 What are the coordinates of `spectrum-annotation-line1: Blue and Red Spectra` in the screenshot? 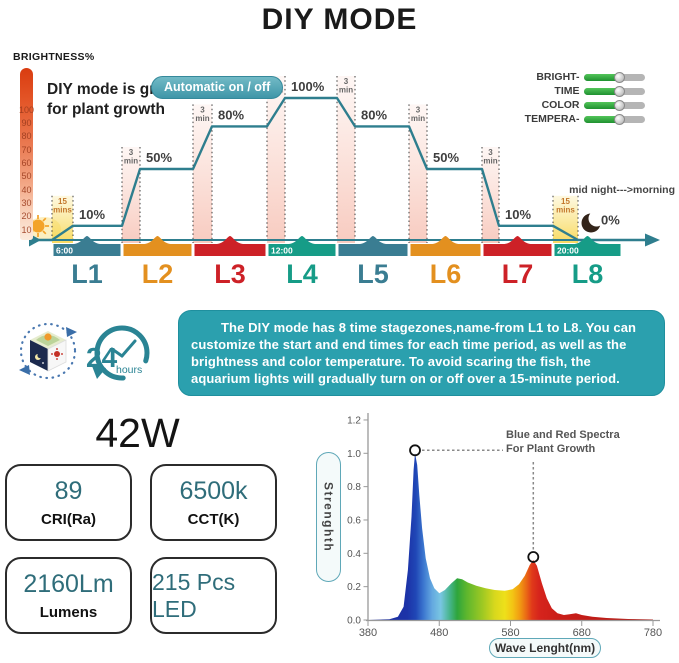 It's located at (563, 435).